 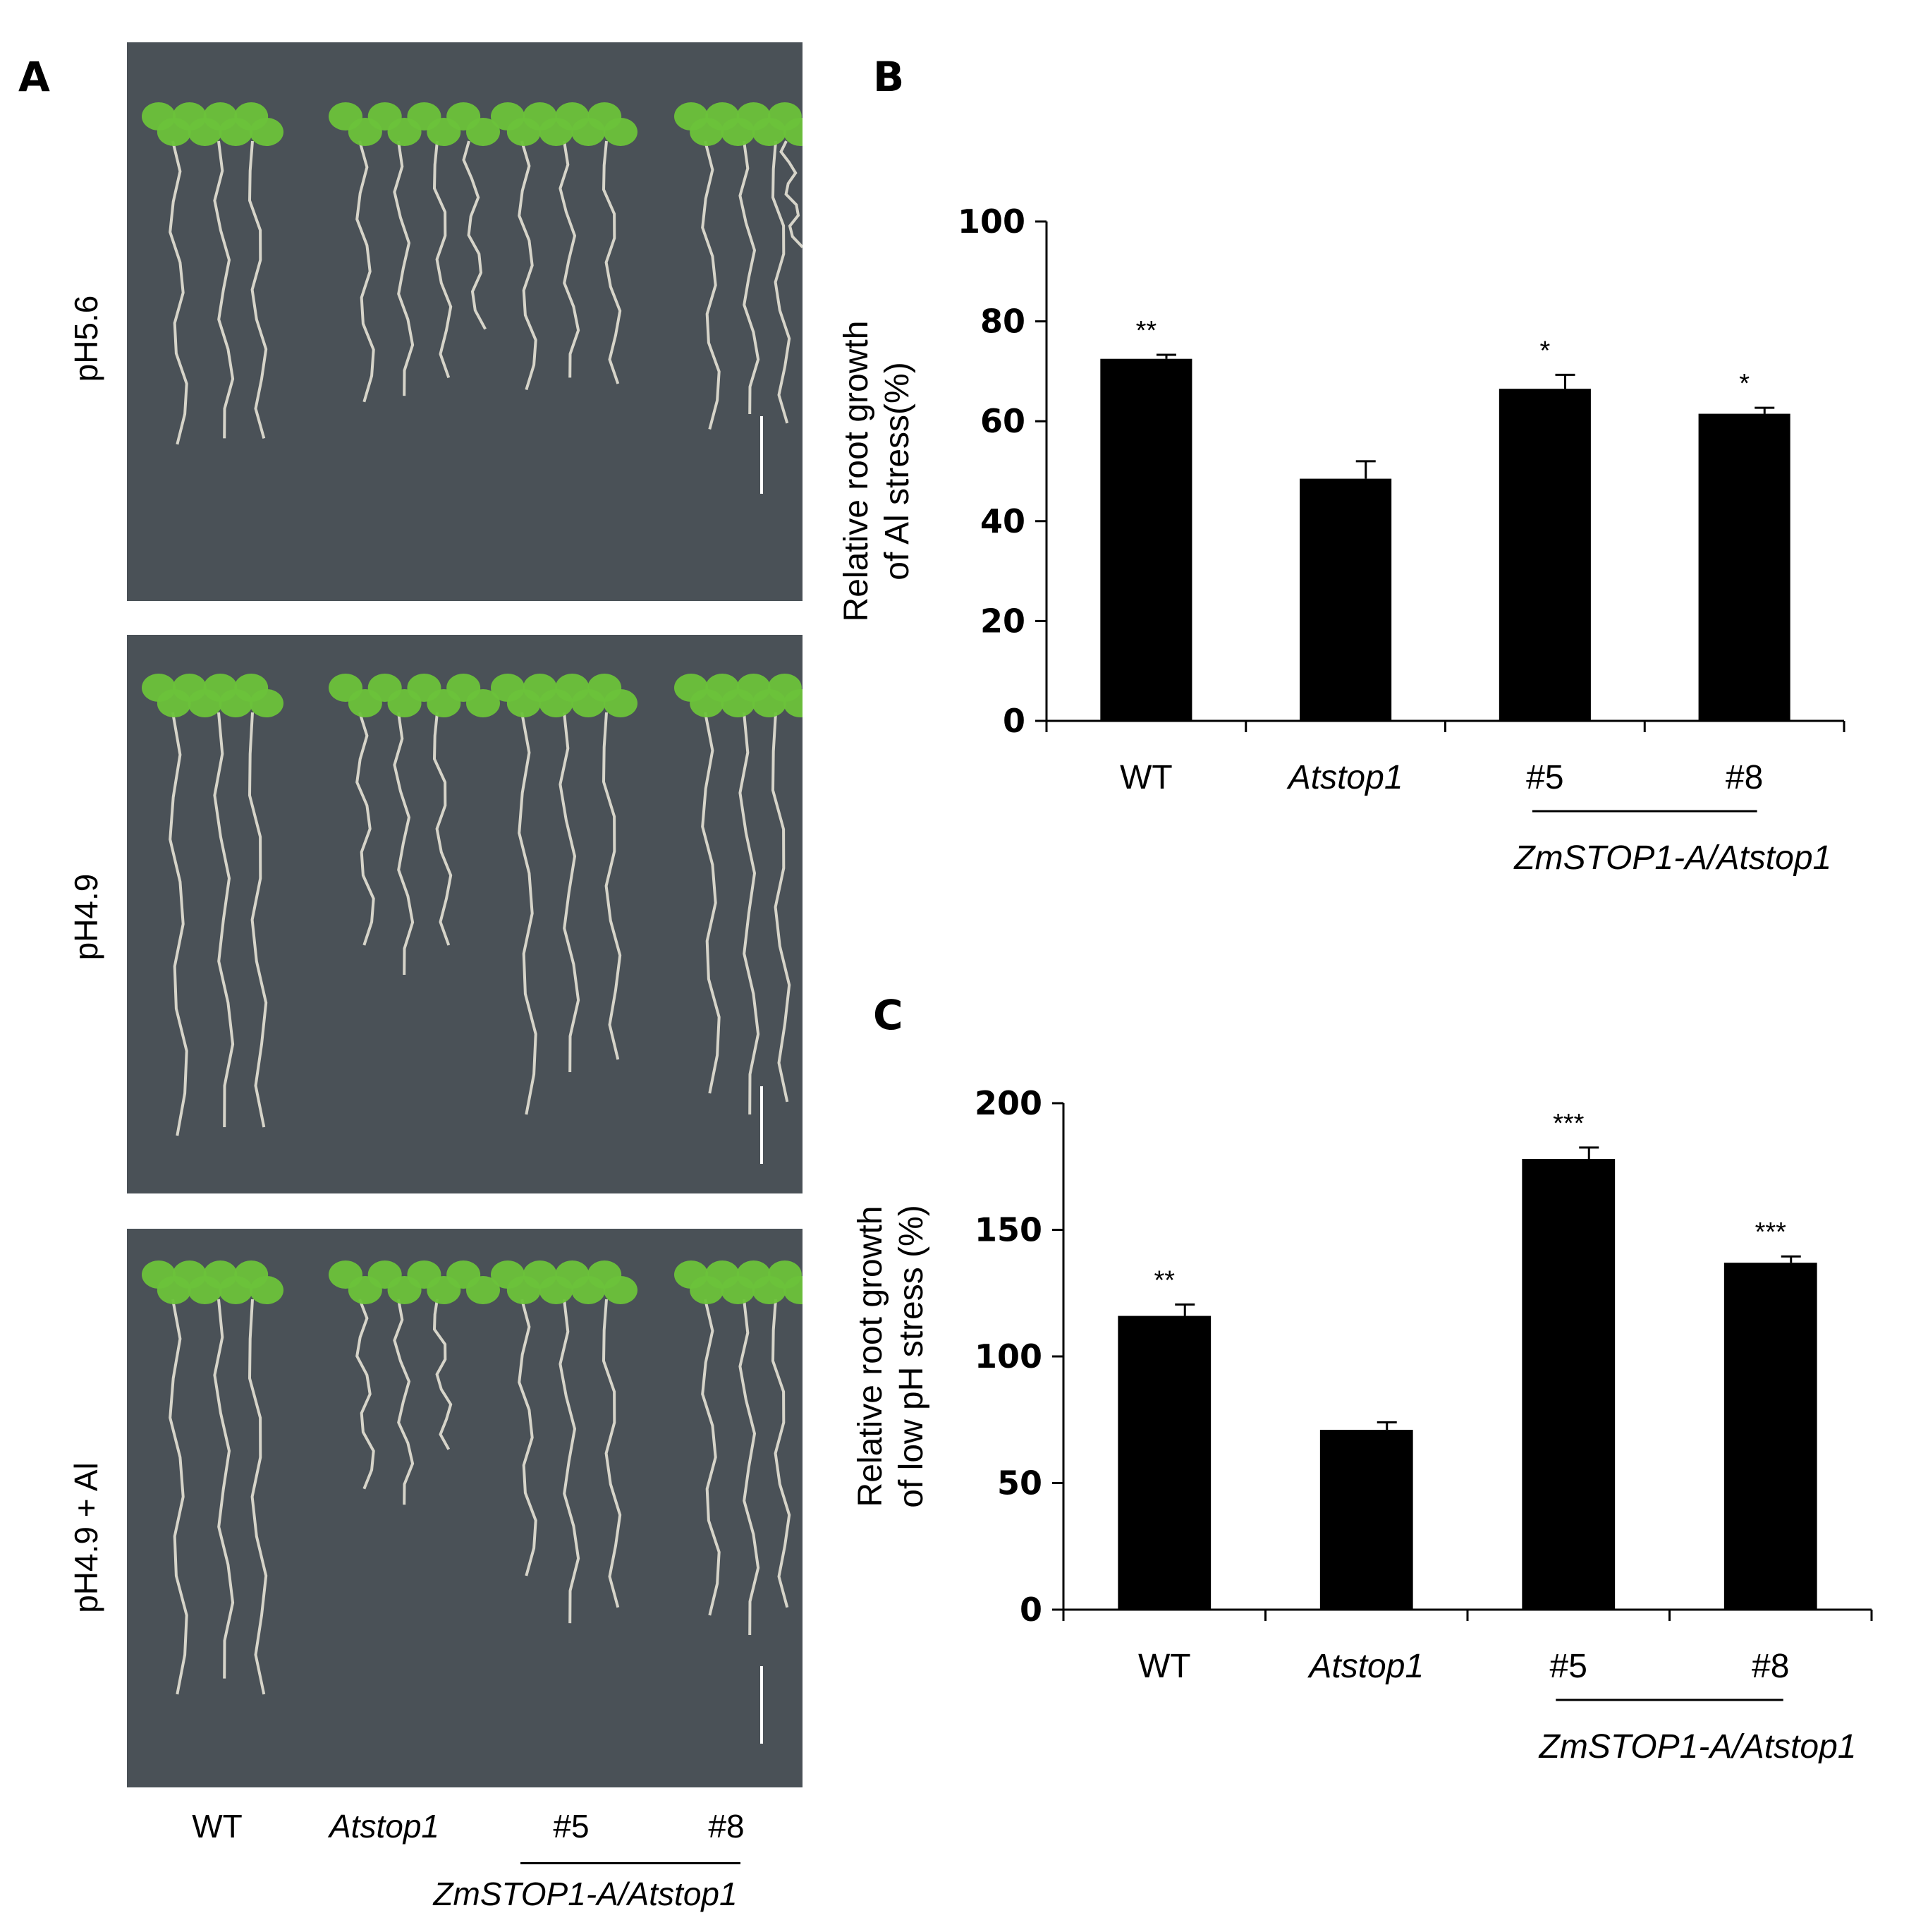 What do you see at coordinates (897, 471) in the screenshot?
I see `y-axis-label-line: of Al stress(%)` at bounding box center [897, 471].